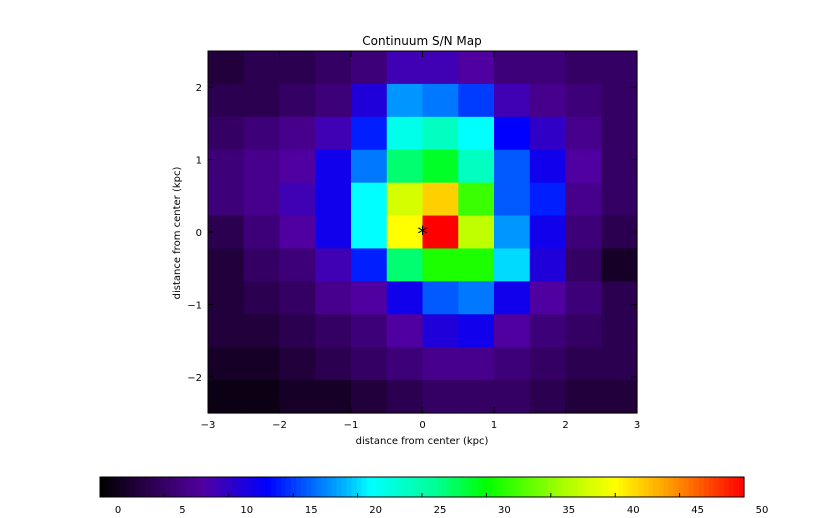  What do you see at coordinates (199, 161) in the screenshot?
I see `y-tick-label: 1` at bounding box center [199, 161].